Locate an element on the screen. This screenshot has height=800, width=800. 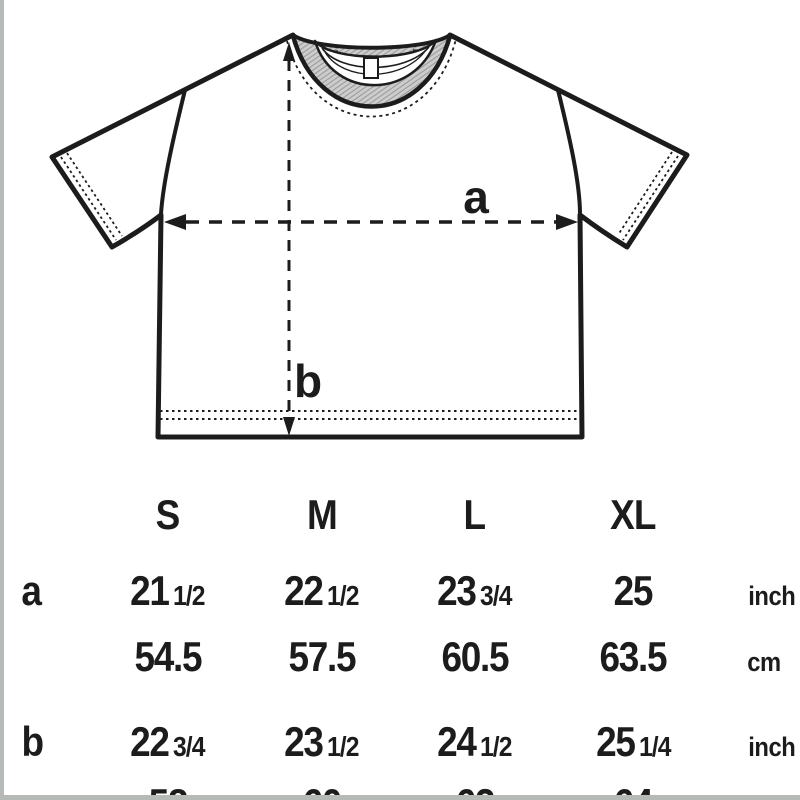
size-header-l: L is located at coordinates (474, 515).